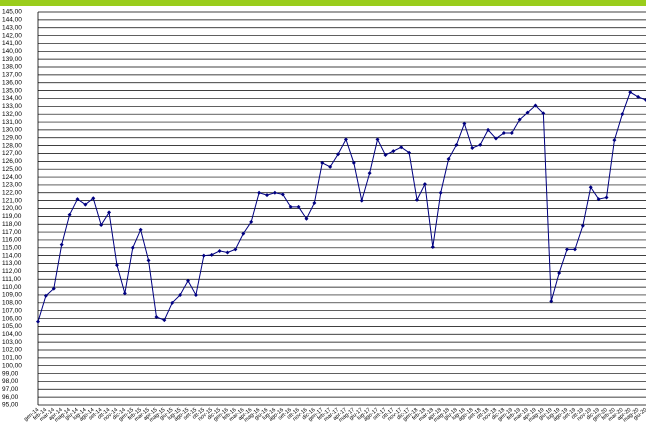 The image size is (646, 423). Describe the element at coordinates (10, 405) in the screenshot. I see `y-tick-label: 95,00` at that location.